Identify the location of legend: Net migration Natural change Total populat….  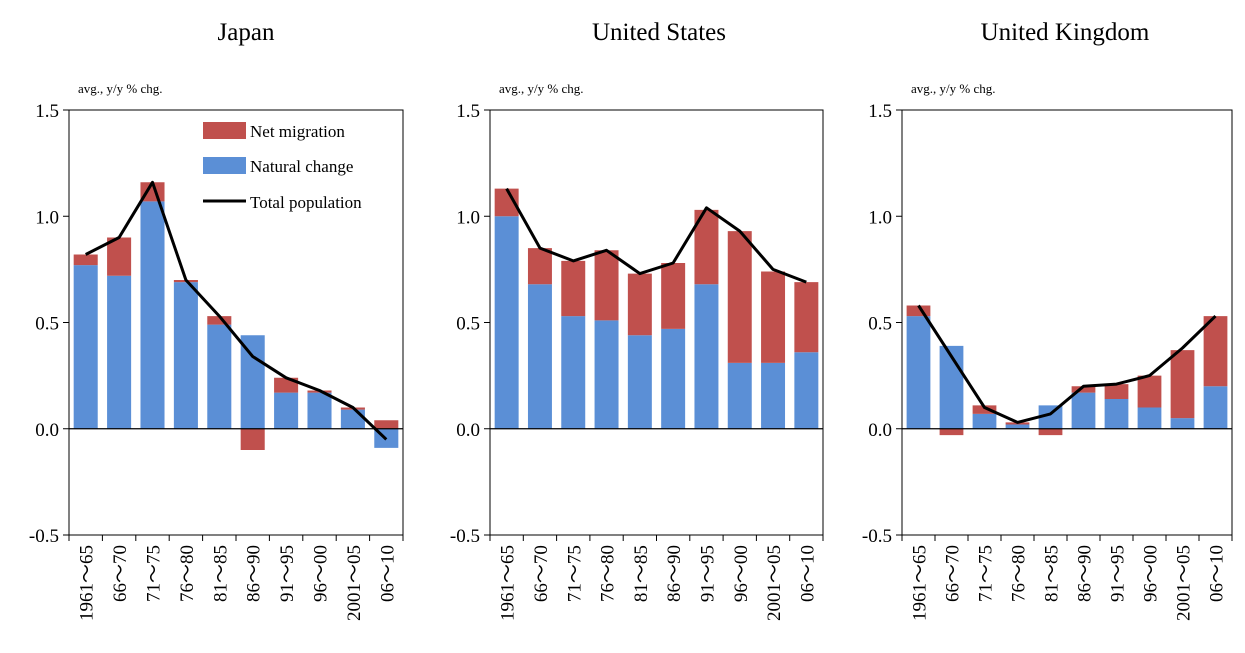
(282, 167).